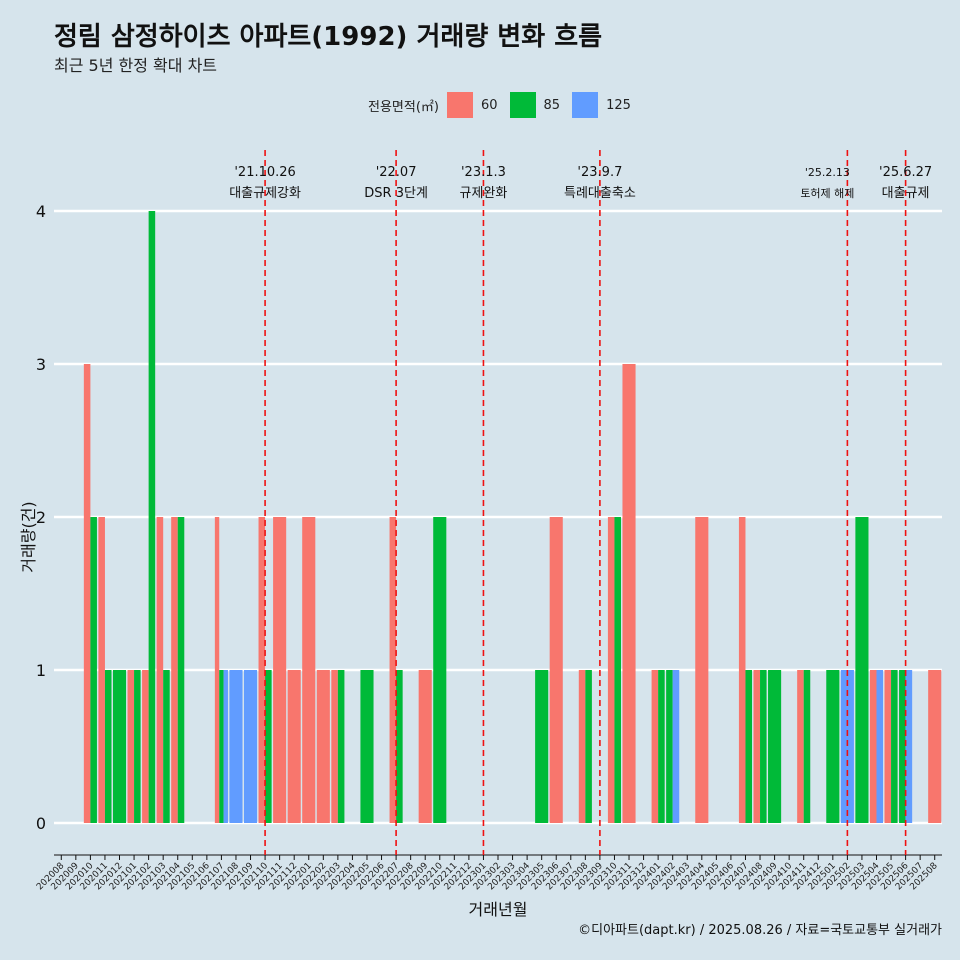 The height and width of the screenshot is (960, 960). What do you see at coordinates (552, 105) in the screenshot?
I see `legend-label-85: 85` at bounding box center [552, 105].